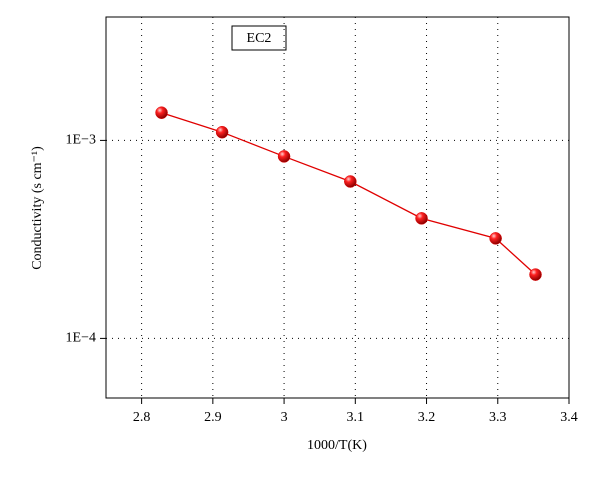 The width and height of the screenshot is (600, 485). I want to click on x-tick-label: 3, so click(284, 417).